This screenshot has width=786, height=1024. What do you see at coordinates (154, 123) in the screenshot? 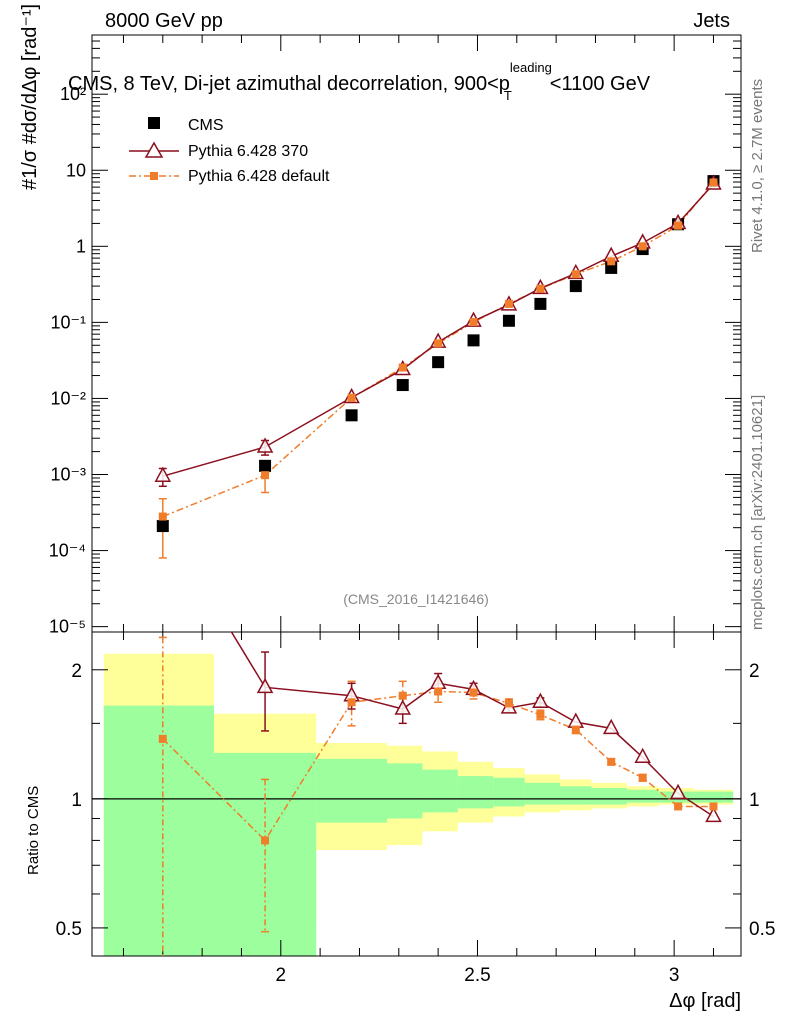
I see `legend-marker-cms` at bounding box center [154, 123].